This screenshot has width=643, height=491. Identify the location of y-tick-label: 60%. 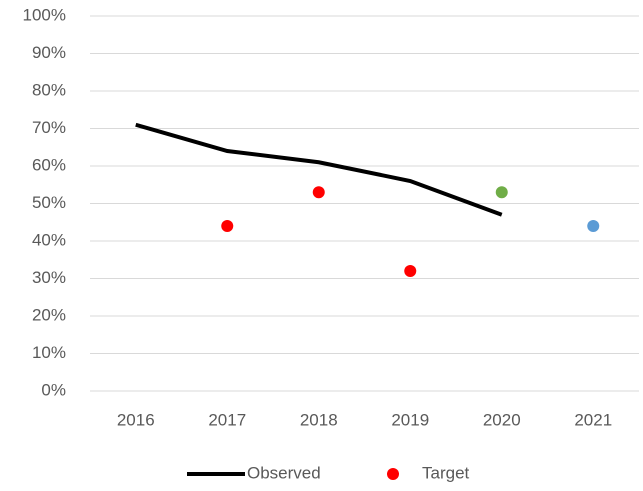
(49, 164).